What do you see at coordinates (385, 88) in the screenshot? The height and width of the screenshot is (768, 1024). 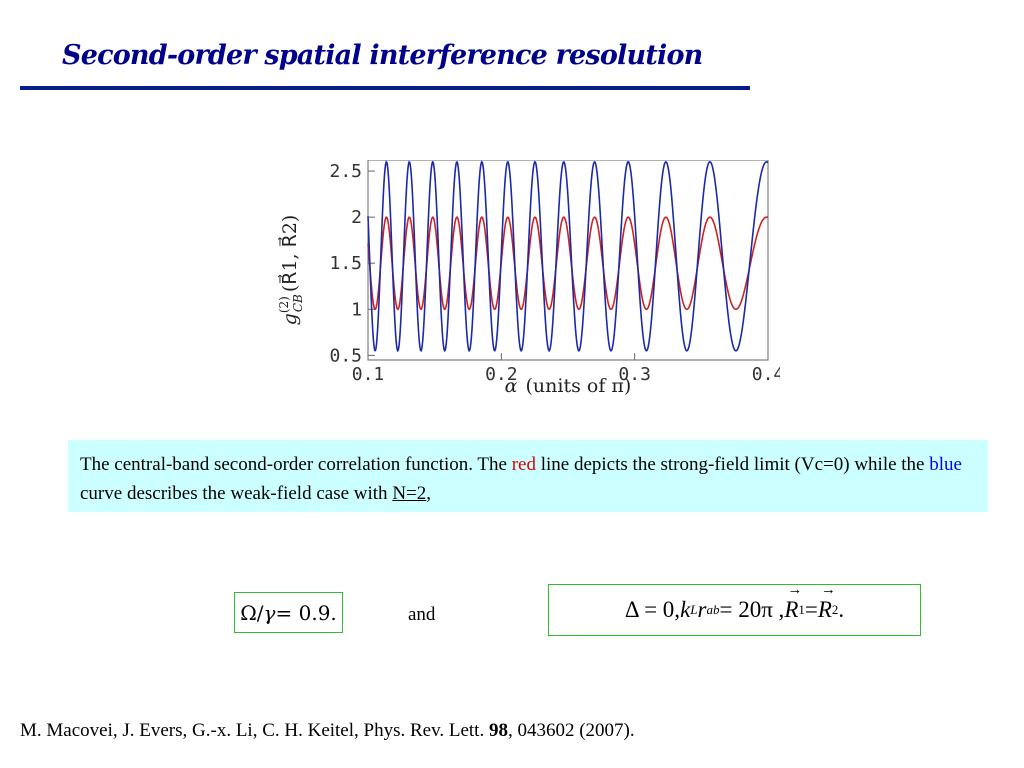 I see `title-underline` at bounding box center [385, 88].